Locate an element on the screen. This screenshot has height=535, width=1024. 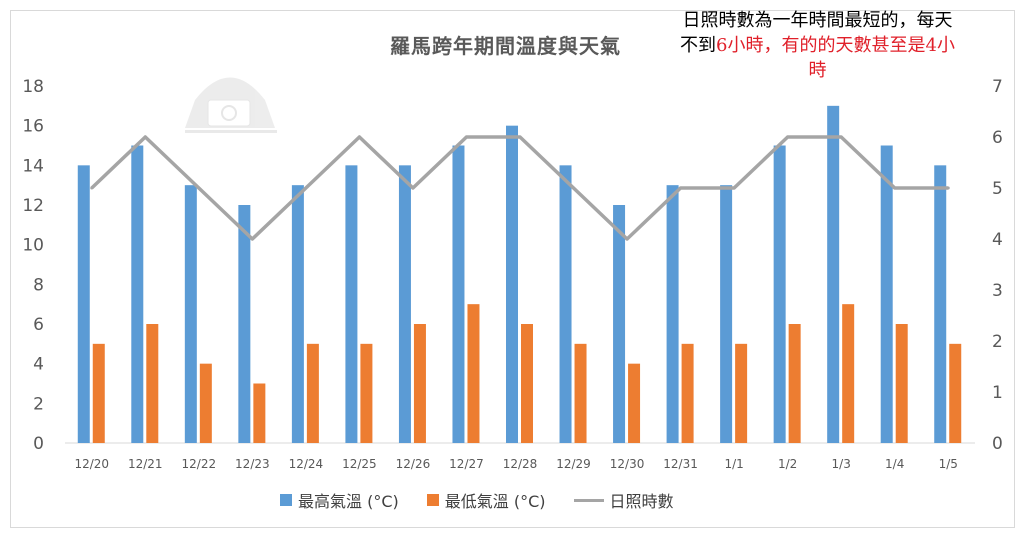
x-tick-label: 12/30 is located at coordinates (627, 464).